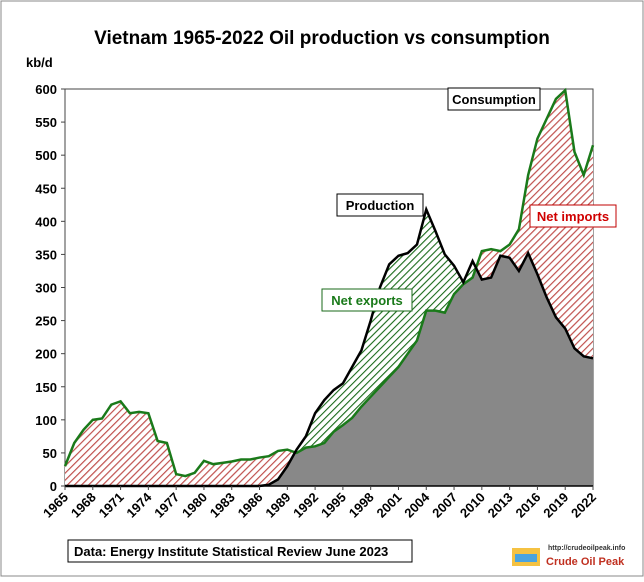 This screenshot has width=644, height=582. What do you see at coordinates (46, 188) in the screenshot?
I see `y-tick-label: 450` at bounding box center [46, 188].